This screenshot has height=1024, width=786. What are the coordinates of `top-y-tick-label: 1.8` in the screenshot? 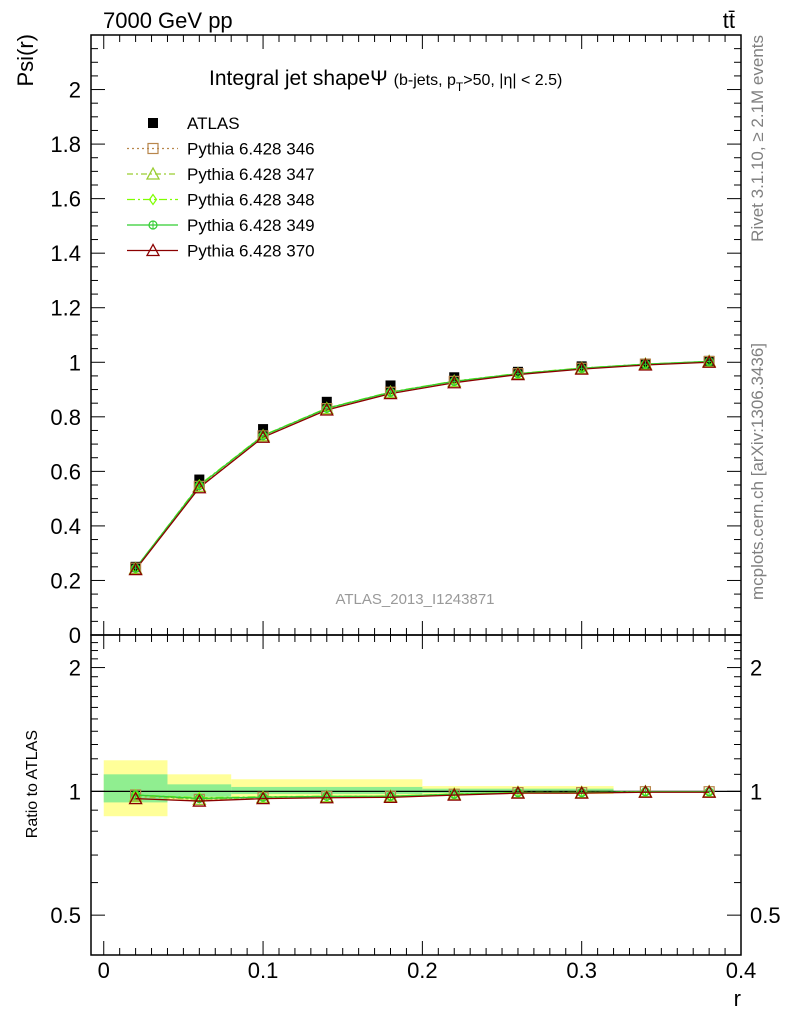 It's located at (65, 144).